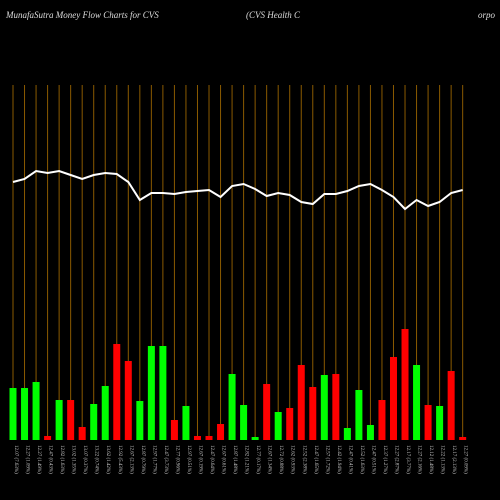  What do you see at coordinates (407, 459) in the screenshot?
I see `x-tick-label: 12.17 (3.77%)` at bounding box center [407, 459].